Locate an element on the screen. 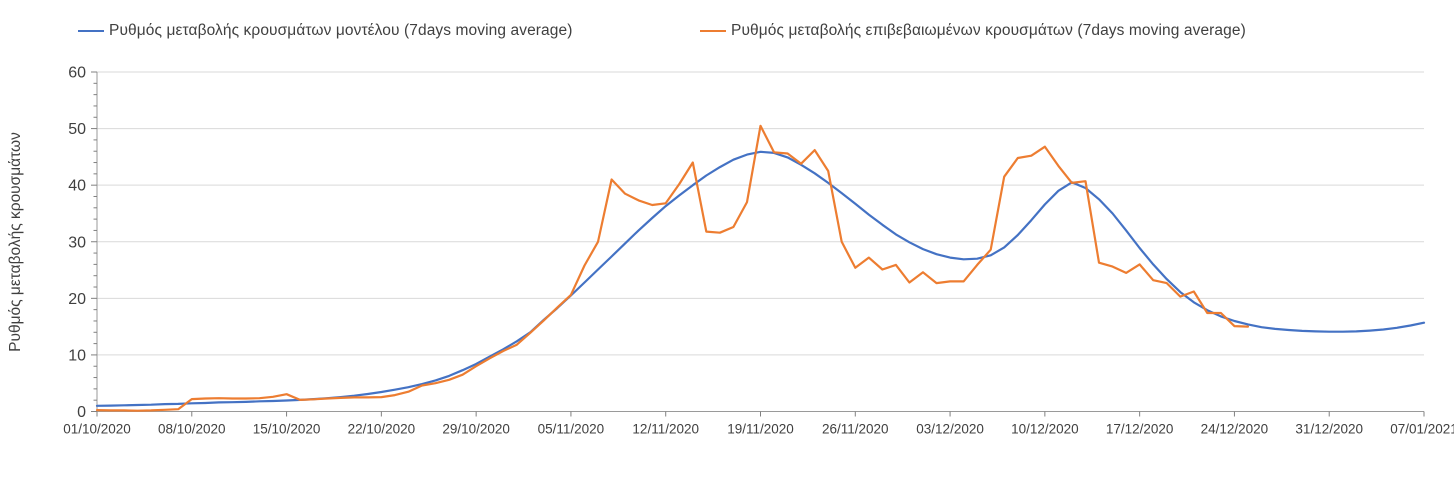  y-tick-label: 10 is located at coordinates (77, 355).